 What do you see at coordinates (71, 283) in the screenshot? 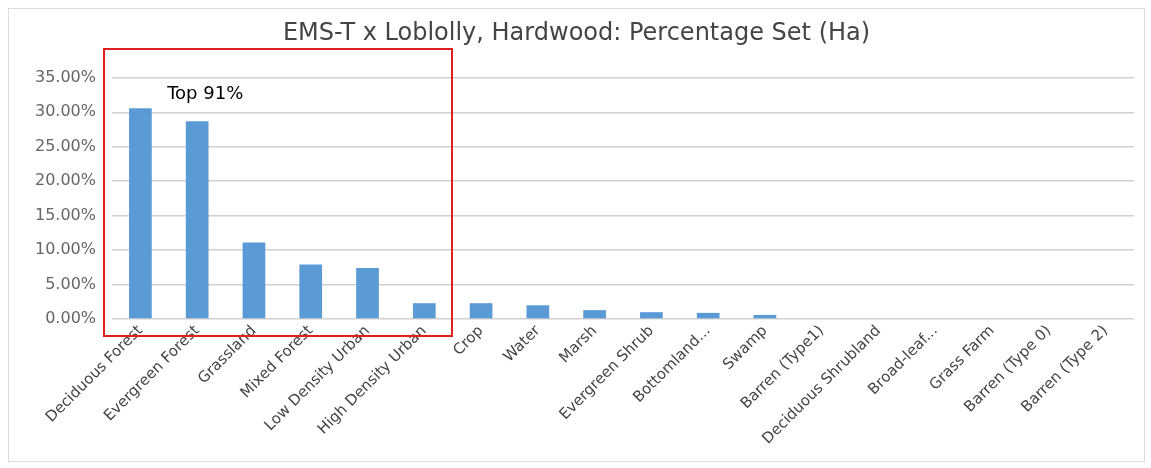
I see `y-tick-label: 5.00%` at bounding box center [71, 283].